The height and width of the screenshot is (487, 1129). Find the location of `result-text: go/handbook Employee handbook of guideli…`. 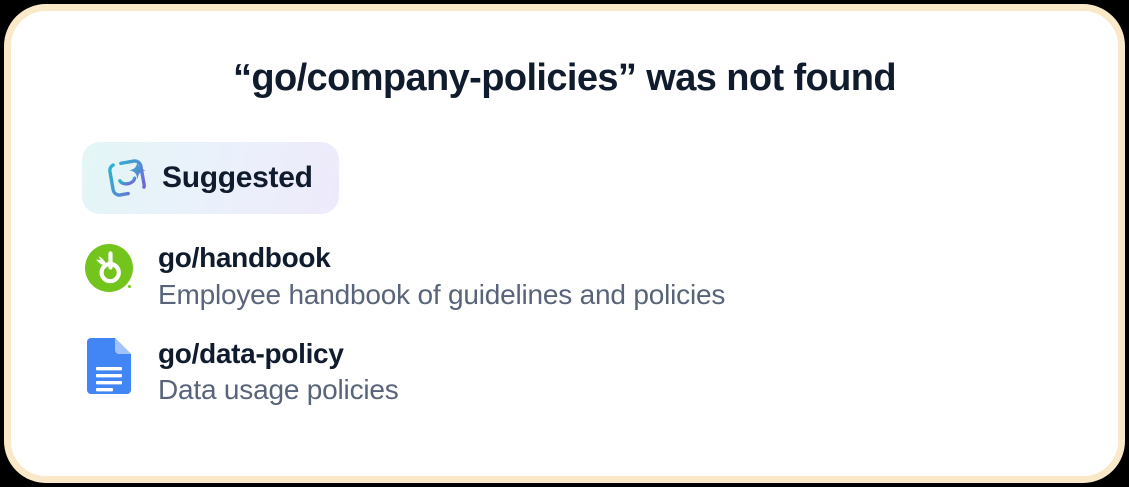

result-text: go/handbook Employee handbook of guideli… is located at coordinates (441, 276).